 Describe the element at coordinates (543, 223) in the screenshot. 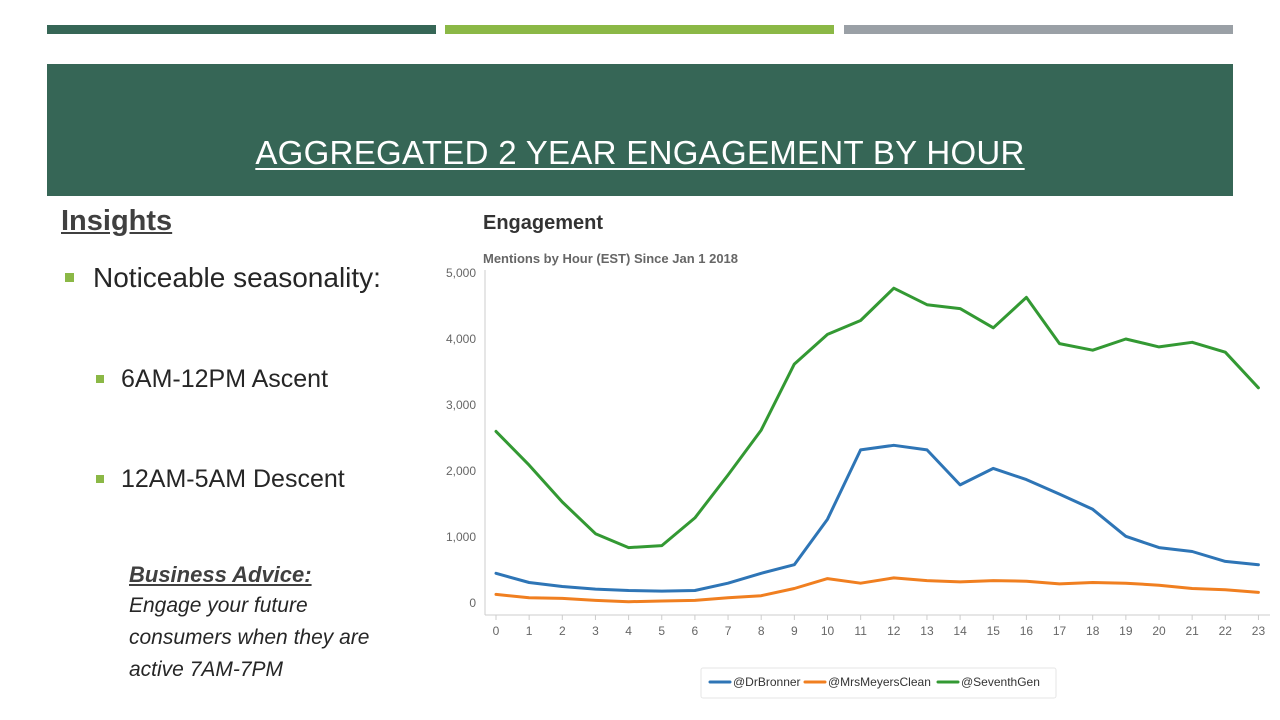

I see `chart-title: Engagement` at that location.